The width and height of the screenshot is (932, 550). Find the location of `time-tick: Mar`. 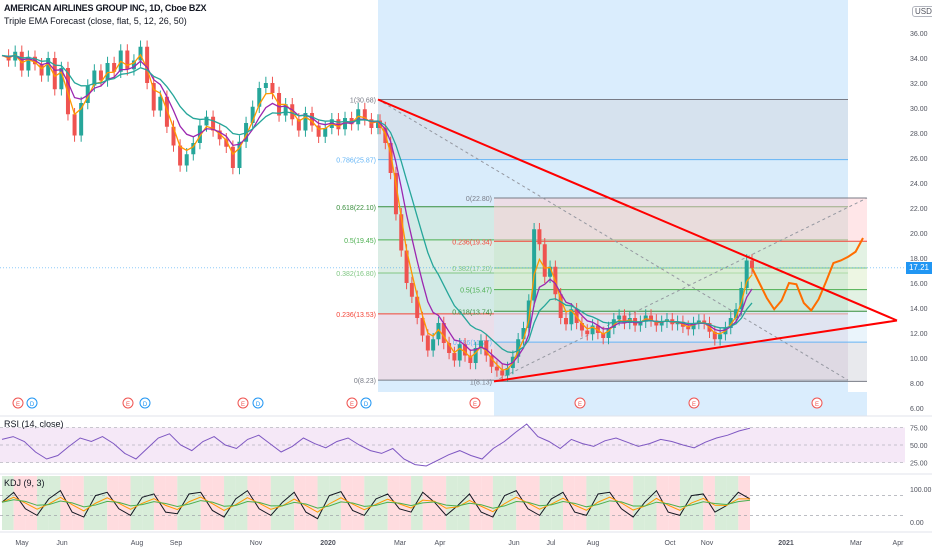

time-tick: Mar is located at coordinates (856, 543).